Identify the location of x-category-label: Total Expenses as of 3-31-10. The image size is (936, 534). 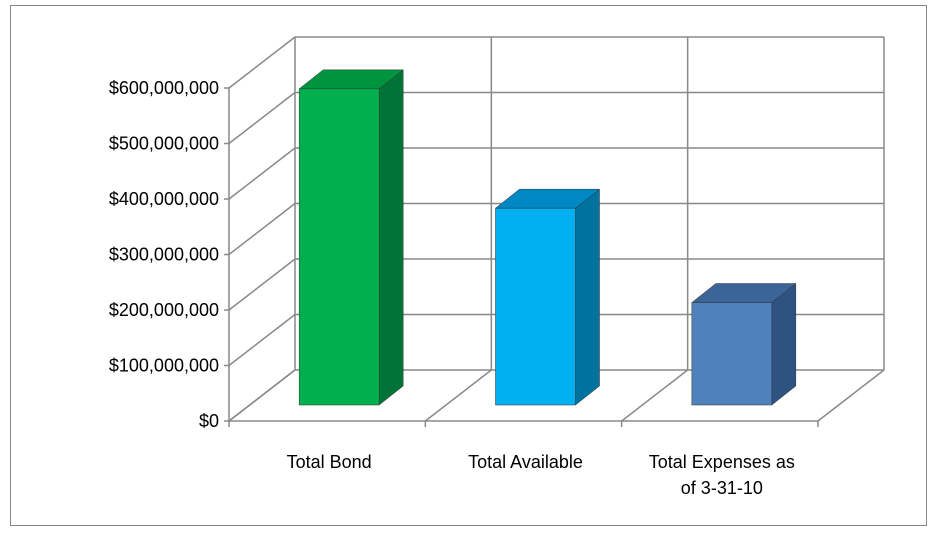
(722, 475).